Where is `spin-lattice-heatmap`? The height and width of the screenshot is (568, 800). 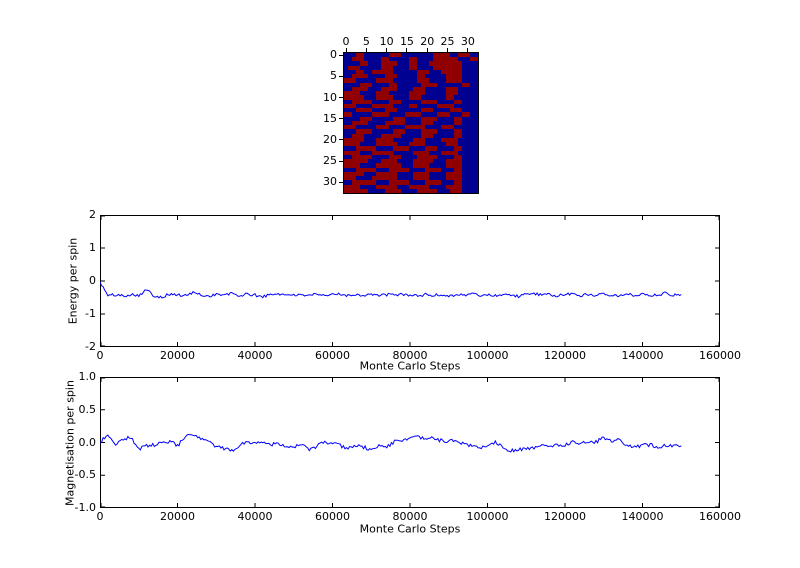 spin-lattice-heatmap is located at coordinates (411, 123).